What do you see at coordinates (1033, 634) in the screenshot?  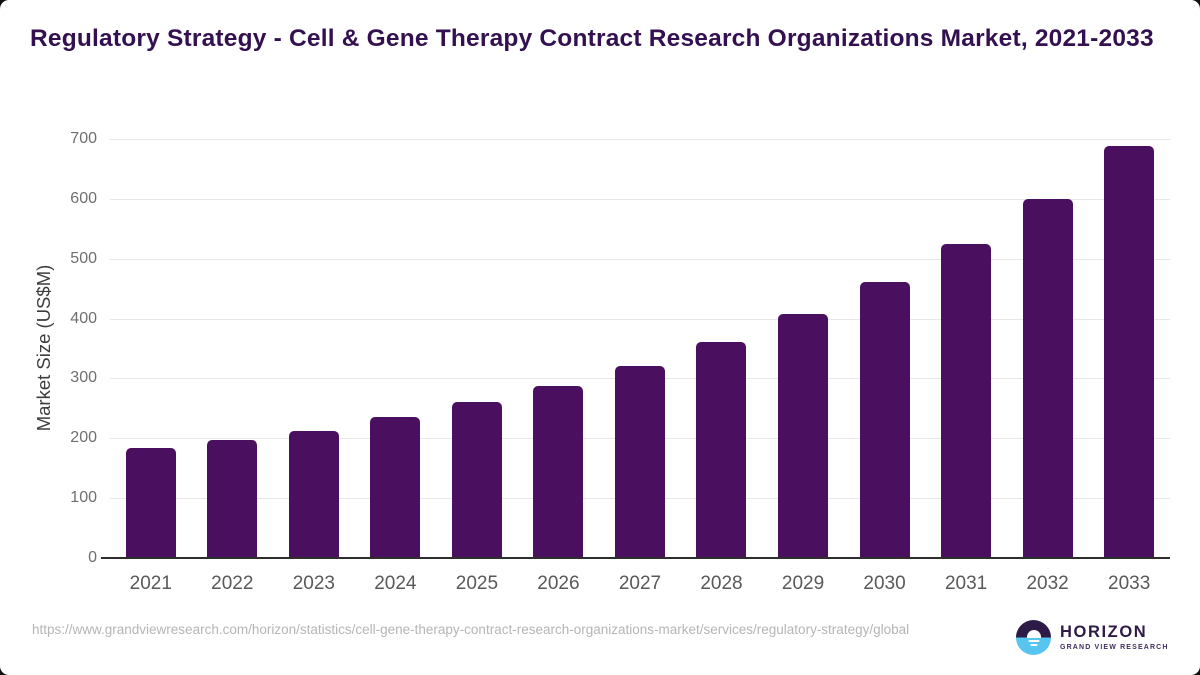 I see `sunrise-icon` at bounding box center [1033, 634].